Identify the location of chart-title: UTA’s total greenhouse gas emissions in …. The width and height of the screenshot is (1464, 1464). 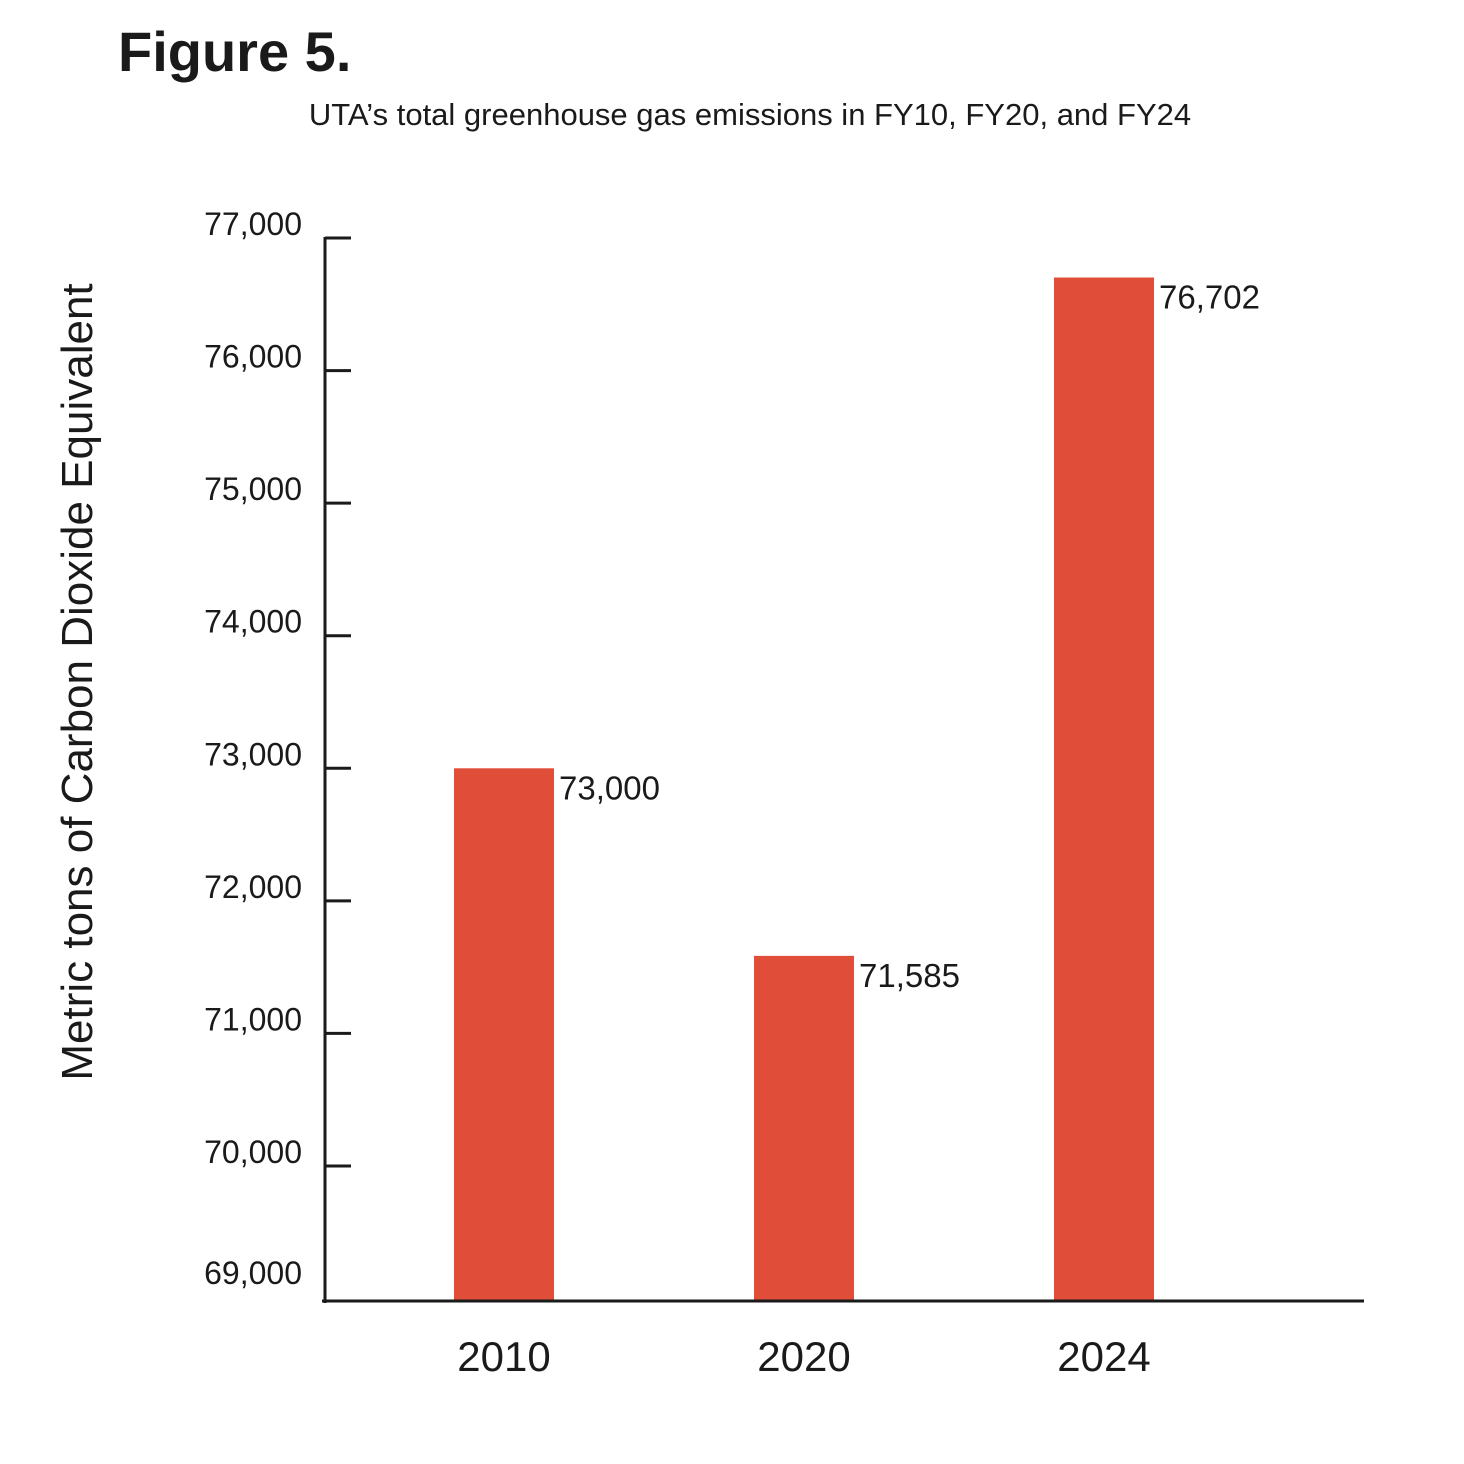
(750, 114).